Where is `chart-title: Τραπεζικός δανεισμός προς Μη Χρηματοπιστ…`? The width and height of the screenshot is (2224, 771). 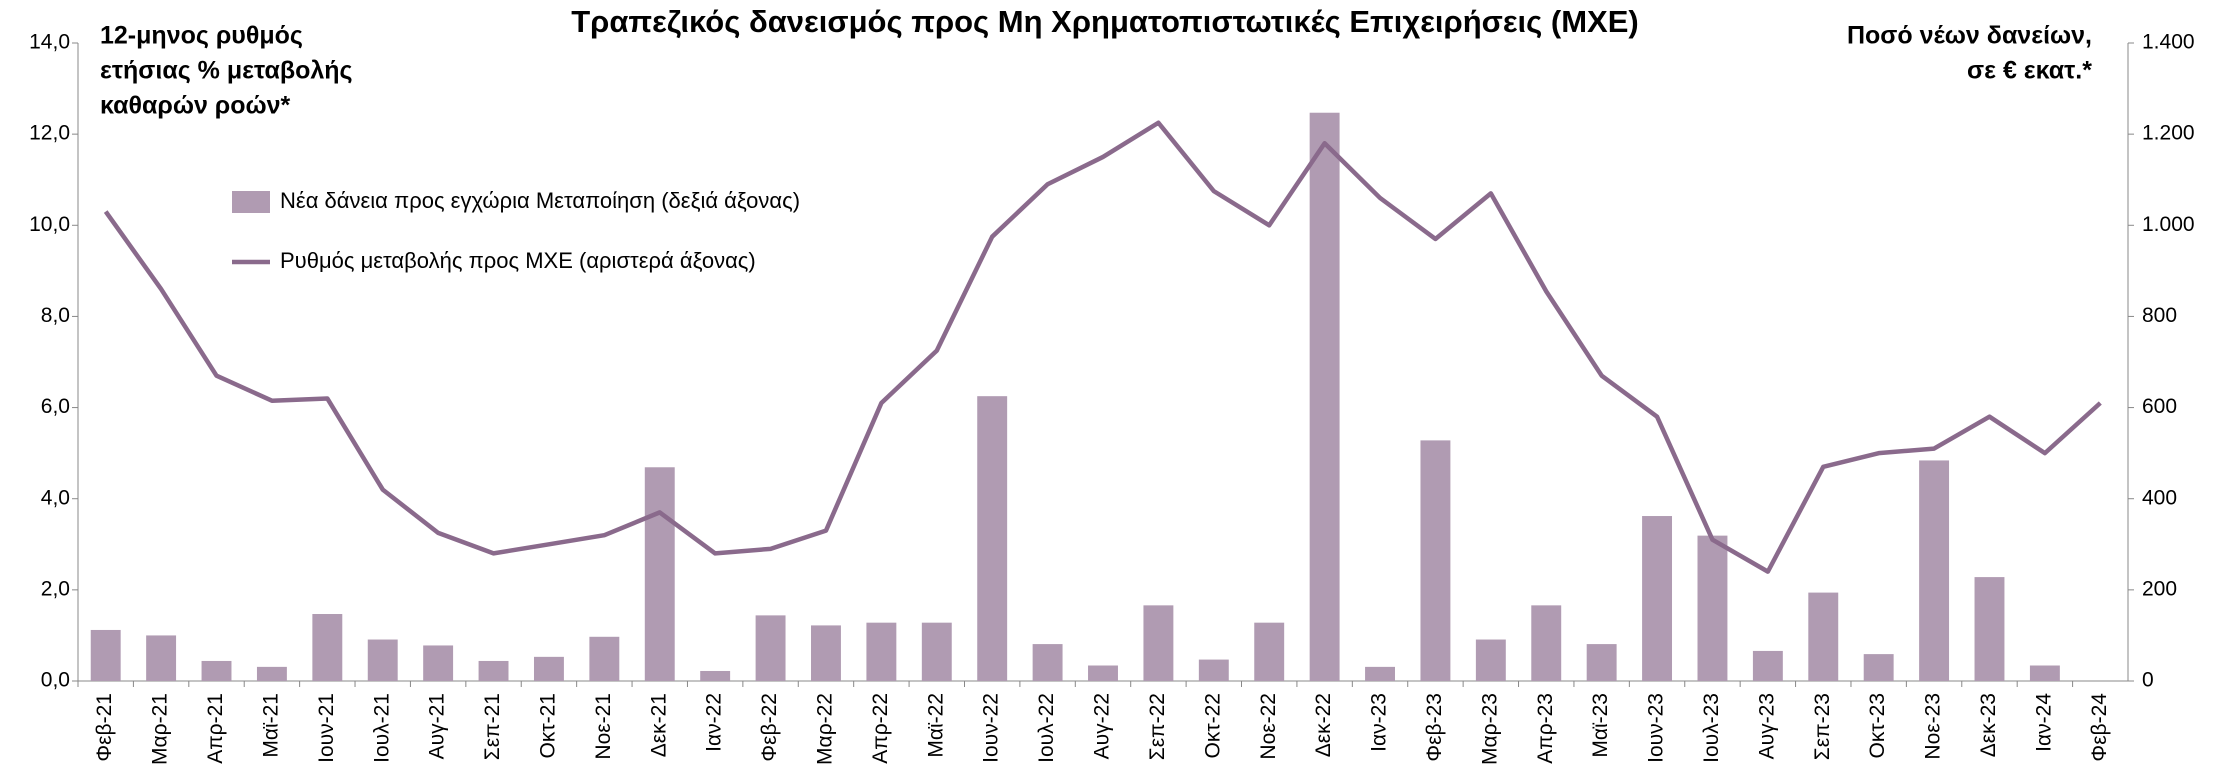 chart-title: Τραπεζικός δανεισμός προς Μη Χρηματοπιστ… is located at coordinates (1104, 21).